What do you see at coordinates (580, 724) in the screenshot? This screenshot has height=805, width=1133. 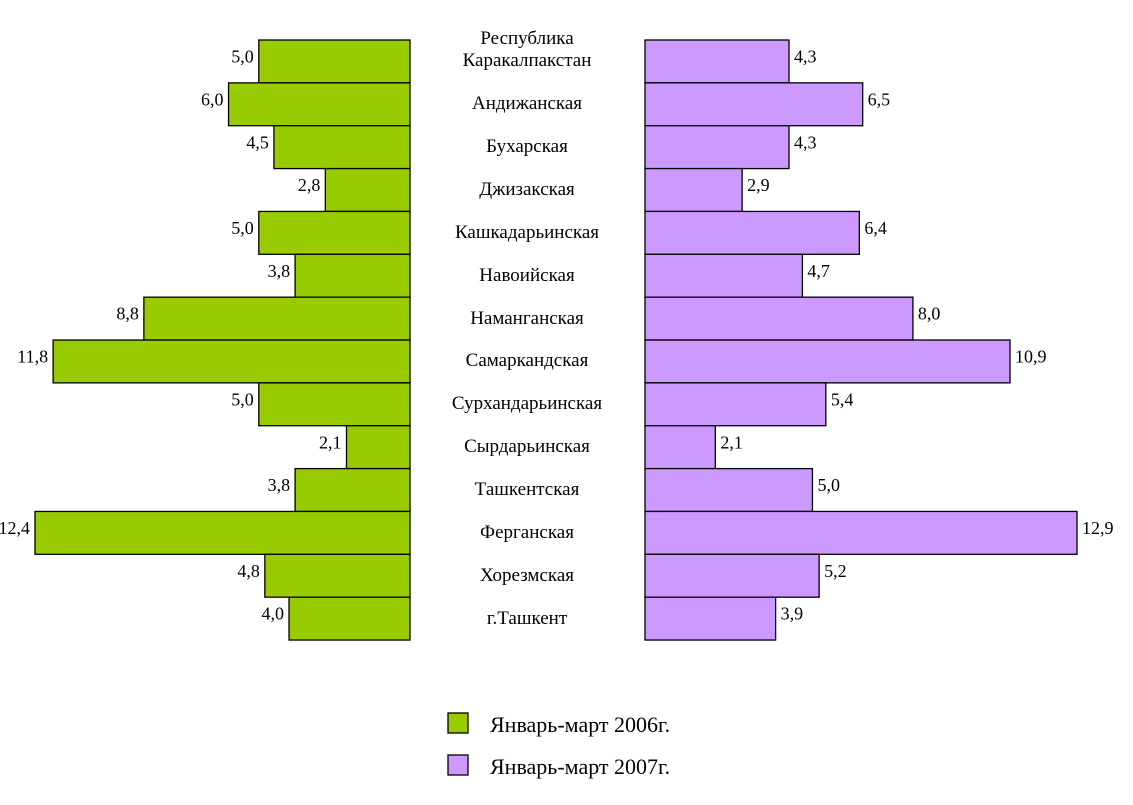 I see `legend-label: Январь-март 2006г.` at bounding box center [580, 724].